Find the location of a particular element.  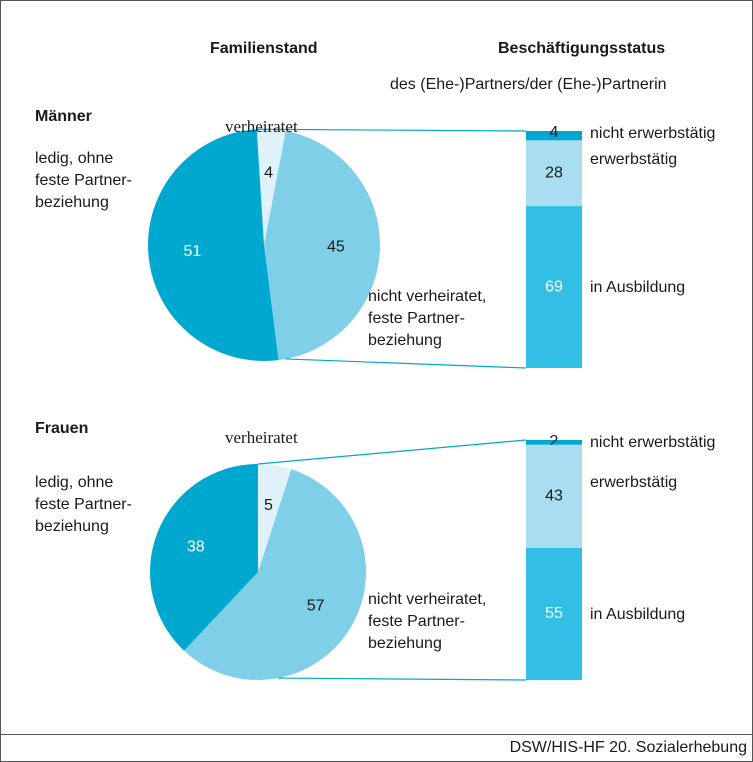

bar-value: 69 is located at coordinates (554, 286).